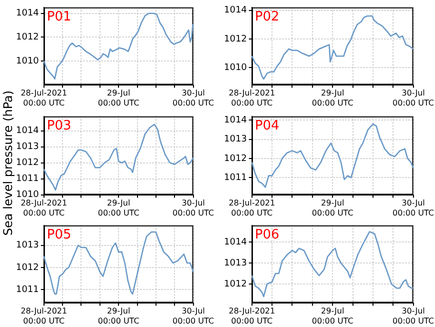 This screenshot has height=327, width=435. What do you see at coordinates (59, 234) in the screenshot?
I see `chart-title: P05` at bounding box center [59, 234].